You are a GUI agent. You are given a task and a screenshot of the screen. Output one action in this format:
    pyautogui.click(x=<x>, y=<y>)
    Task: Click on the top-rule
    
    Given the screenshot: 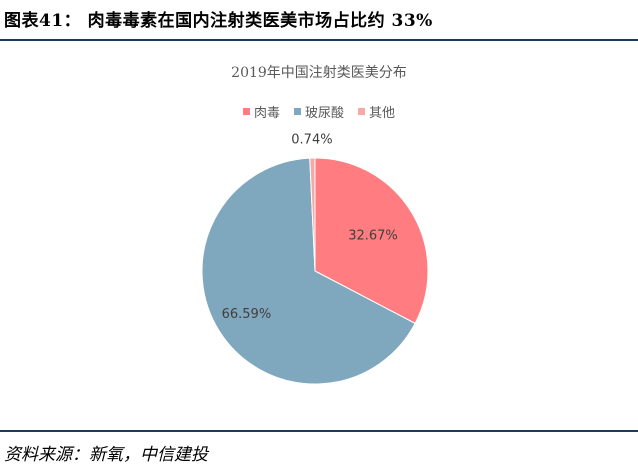 What is the action you would take?
    pyautogui.click(x=319, y=40)
    